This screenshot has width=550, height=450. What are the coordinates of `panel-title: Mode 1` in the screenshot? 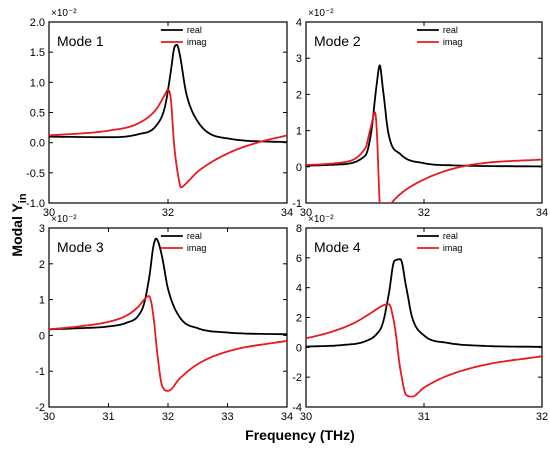 It's located at (80, 41).